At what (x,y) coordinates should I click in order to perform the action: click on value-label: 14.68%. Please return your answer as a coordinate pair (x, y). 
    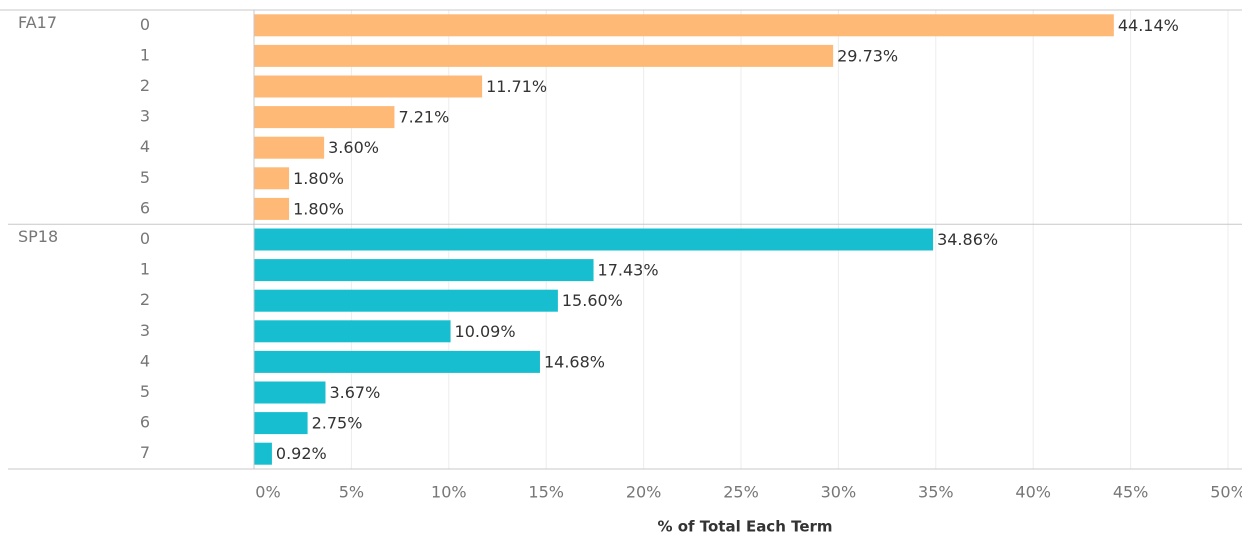
    Looking at the image, I should click on (574, 361).